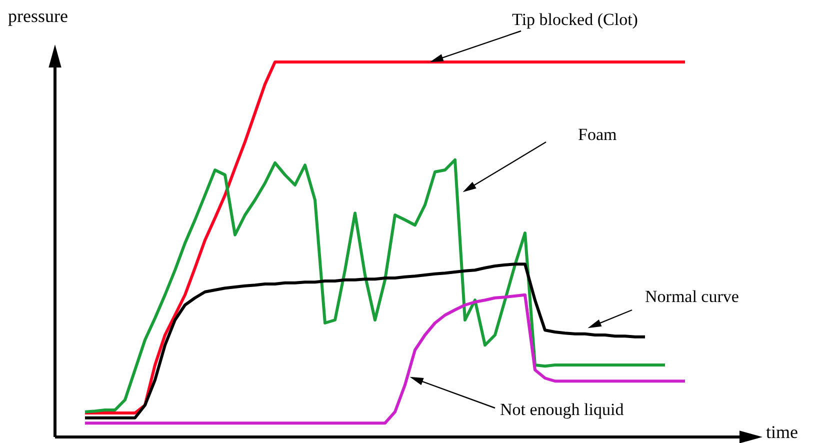  Describe the element at coordinates (38, 16) in the screenshot. I see `y-axis-title: pressure` at that location.